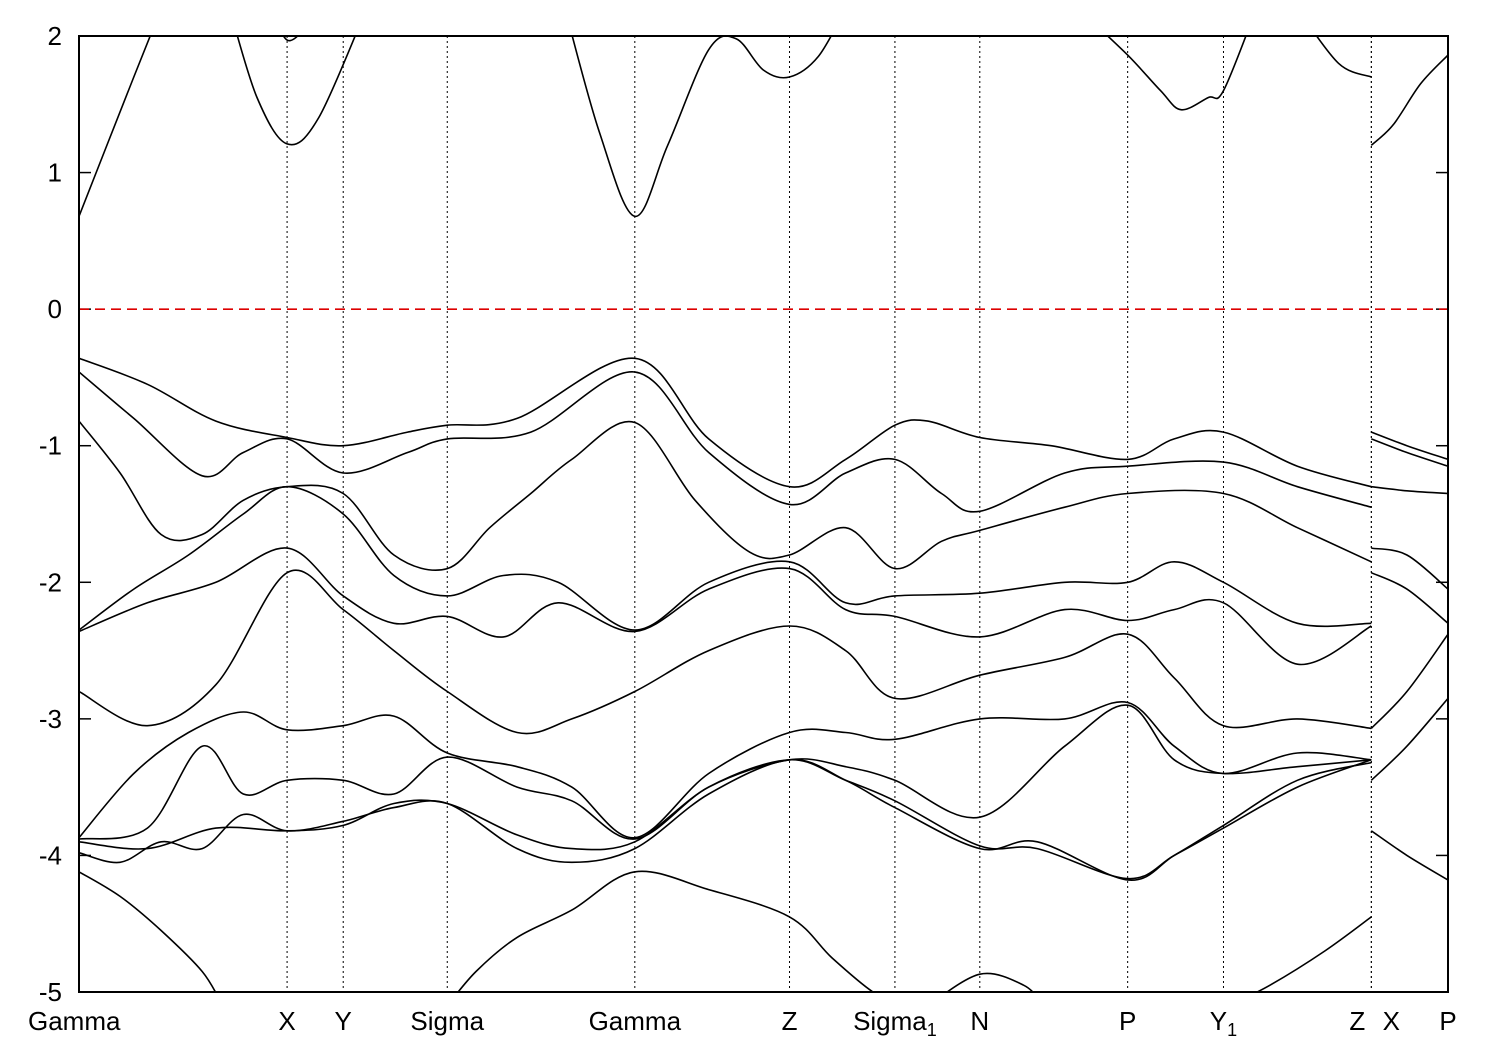  What do you see at coordinates (1409, 739) in the screenshot?
I see `band-xp7` at bounding box center [1409, 739].